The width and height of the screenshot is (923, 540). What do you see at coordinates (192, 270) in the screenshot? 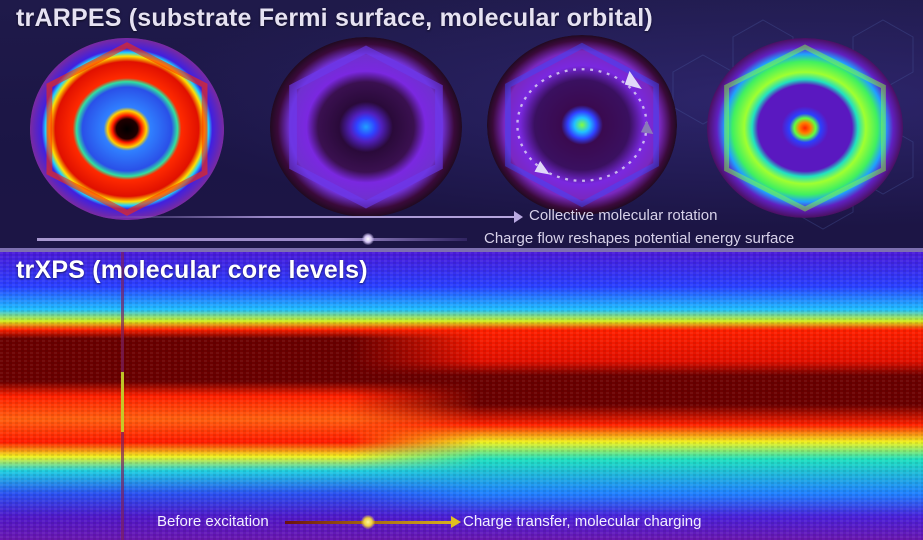
I see `trxps-title: trXPS (molecular core levels)` at bounding box center [192, 270].